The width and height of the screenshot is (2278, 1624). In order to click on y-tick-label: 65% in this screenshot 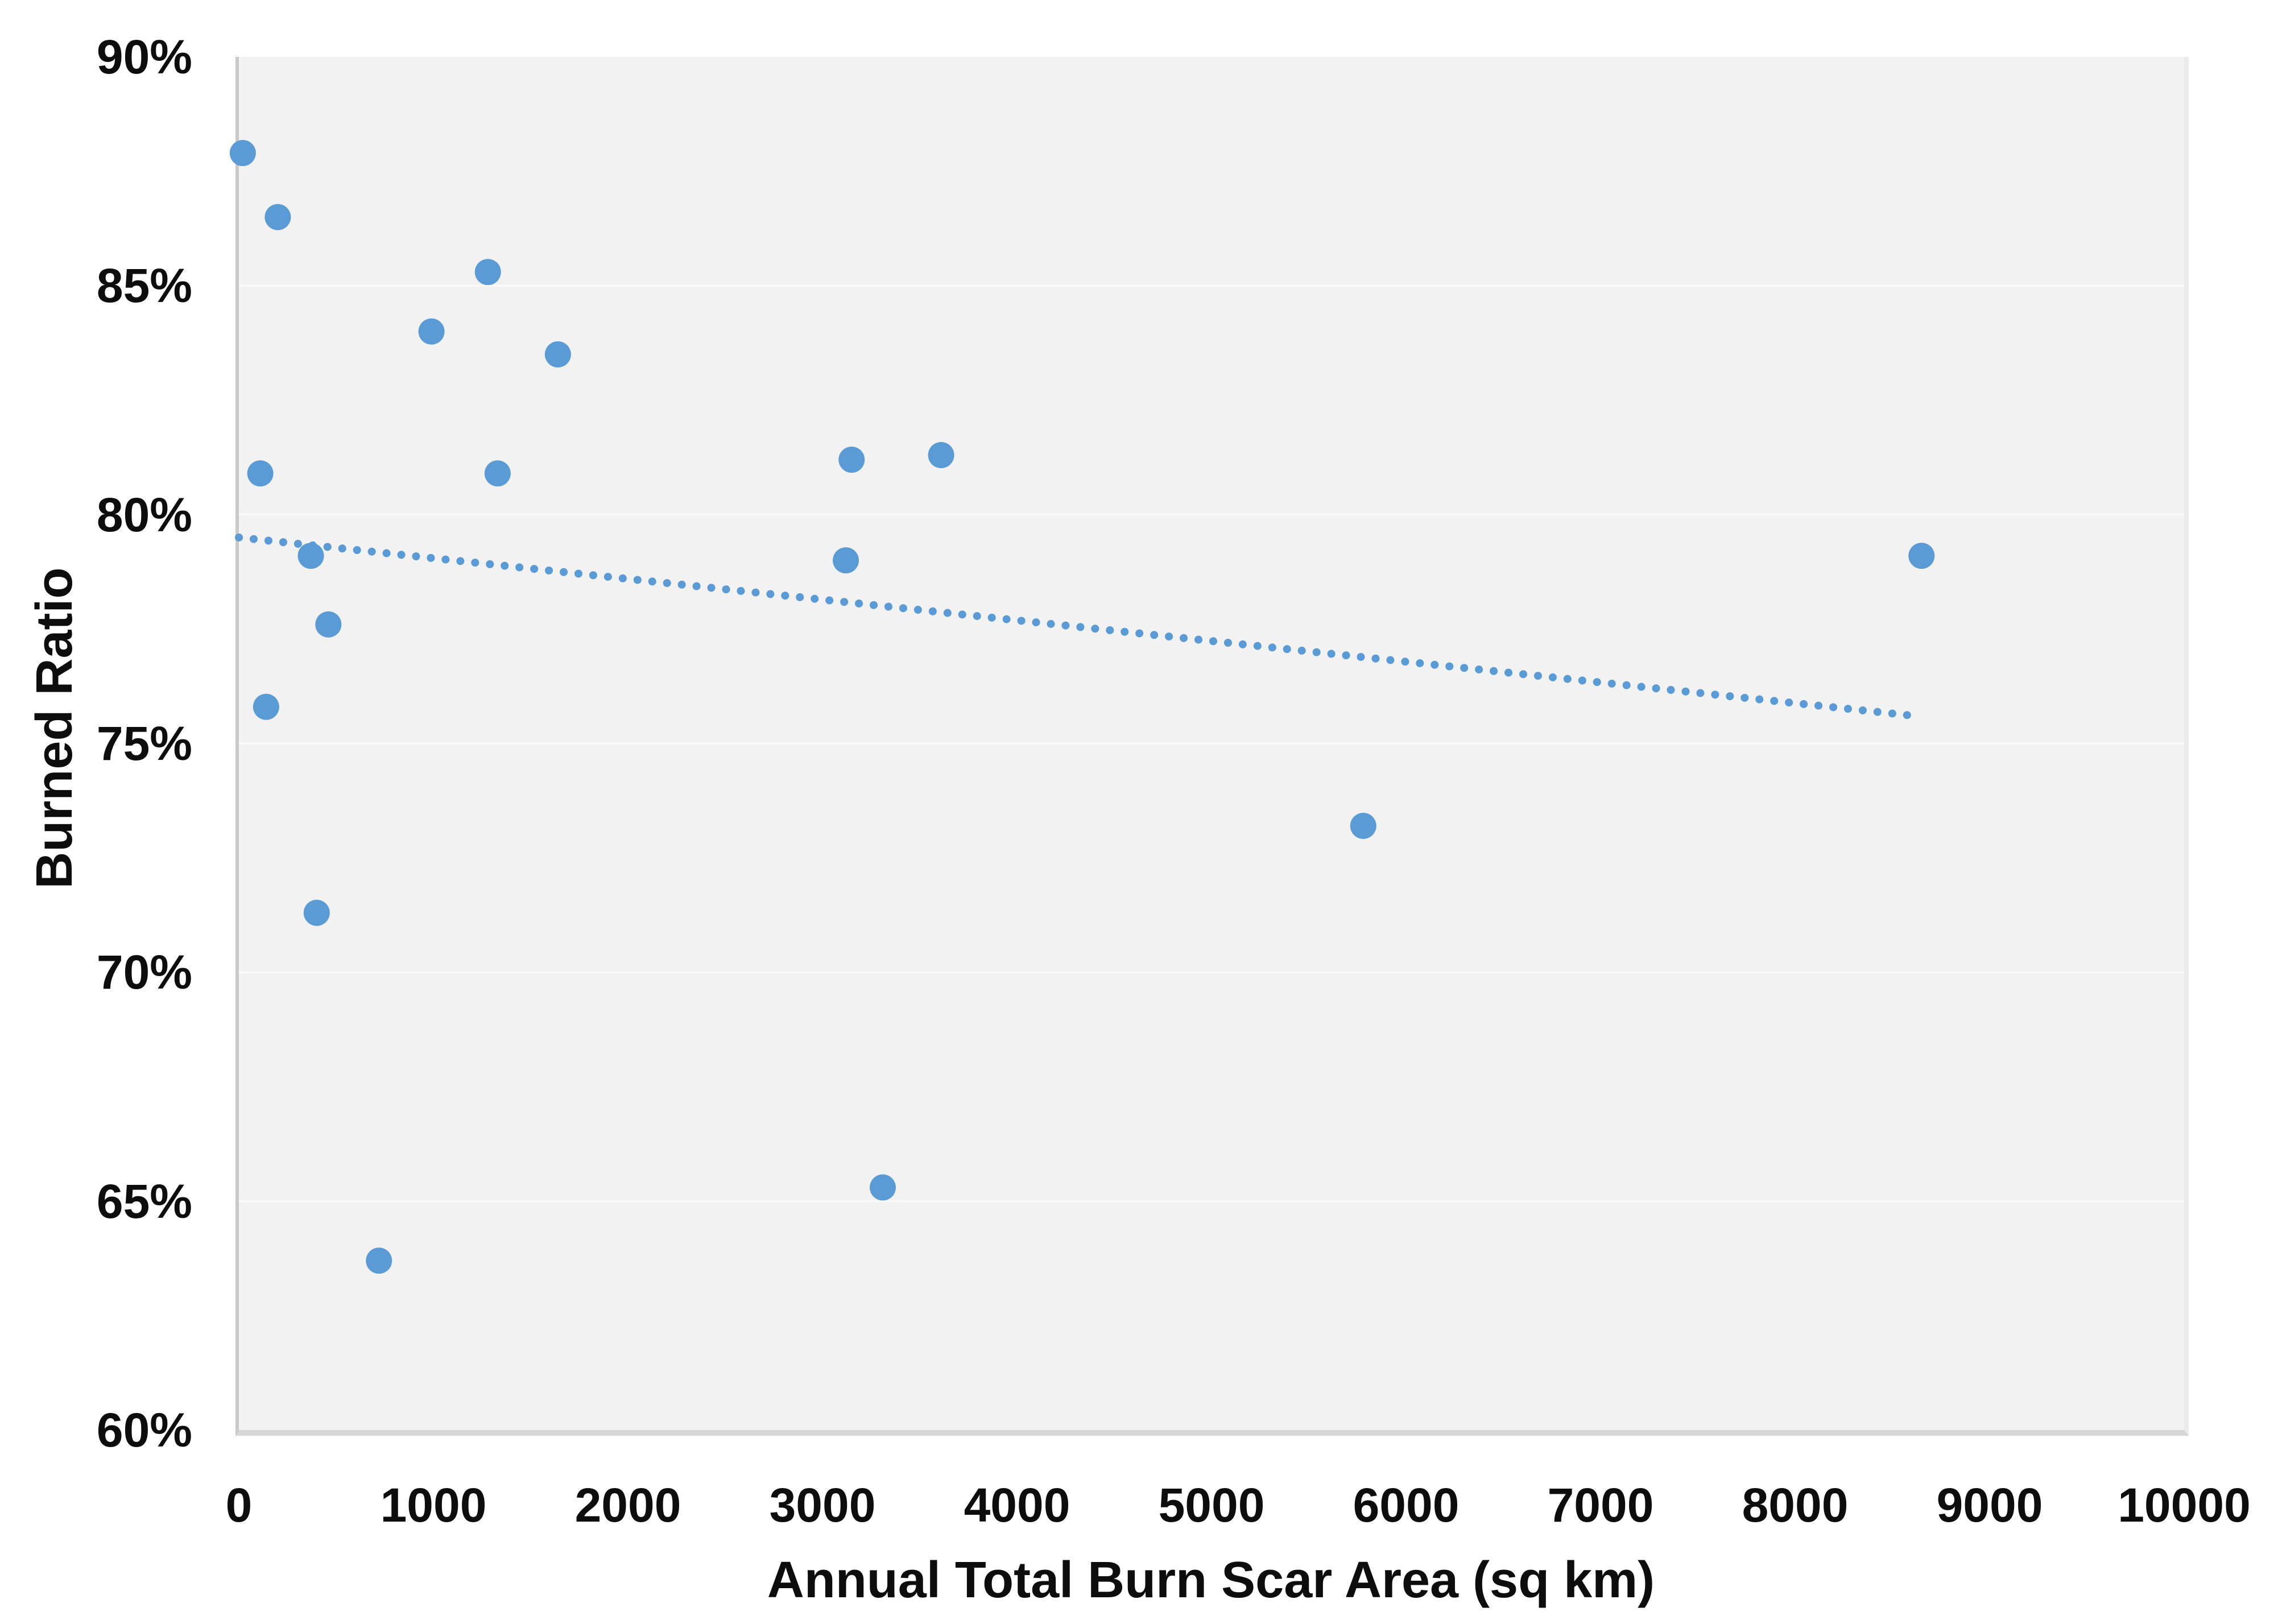, I will do `click(144, 1201)`.